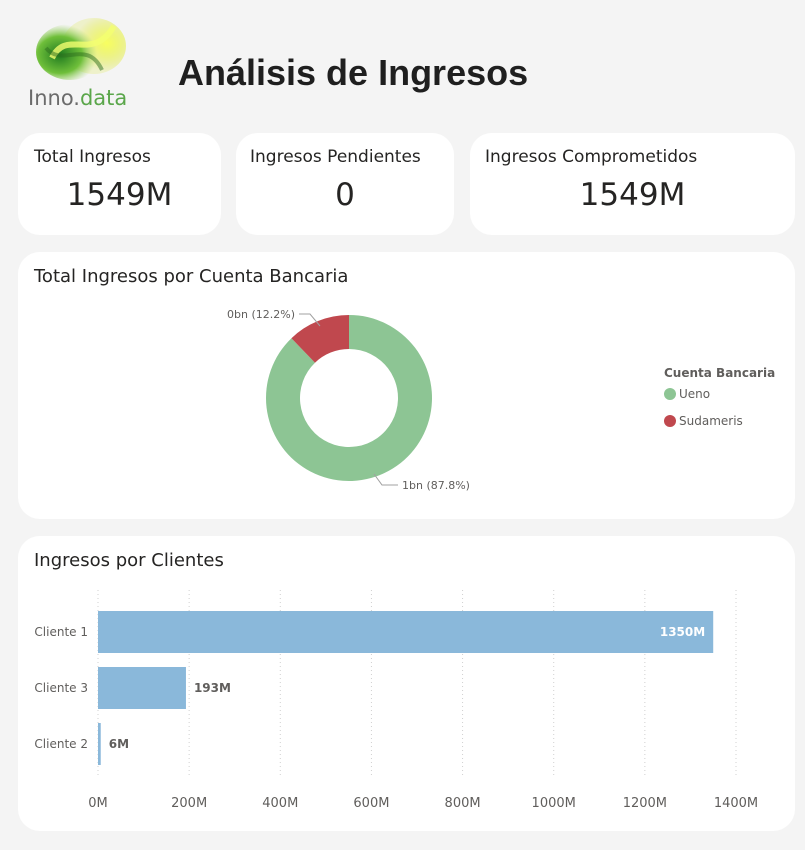 The image size is (805, 850). I want to click on x-tick-label: 0M, so click(98, 803).